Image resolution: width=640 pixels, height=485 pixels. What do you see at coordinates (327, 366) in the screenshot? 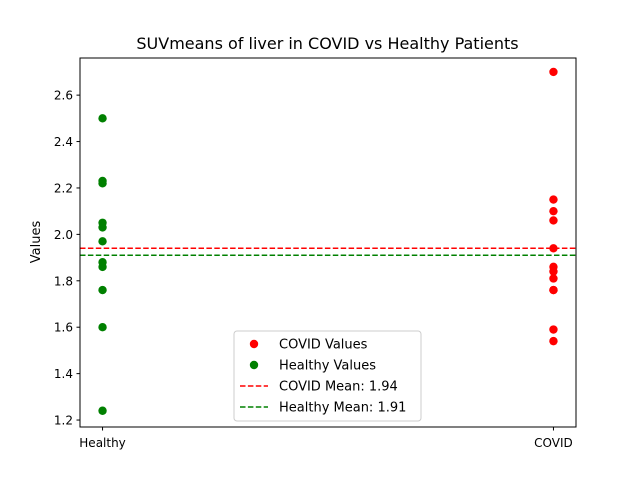
I see `legend-label: Healthy Values` at bounding box center [327, 366].